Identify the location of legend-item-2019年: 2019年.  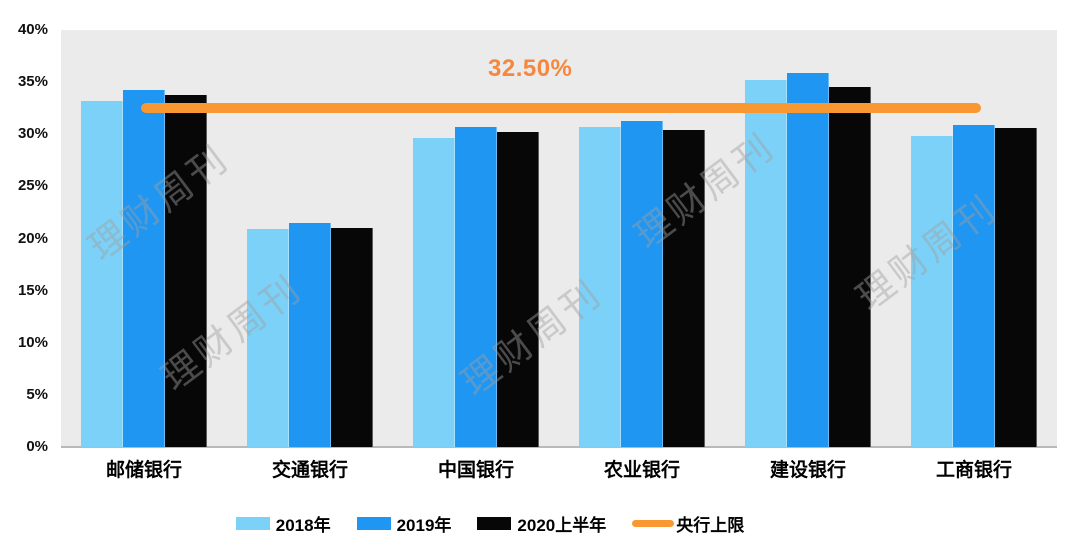
(404, 523).